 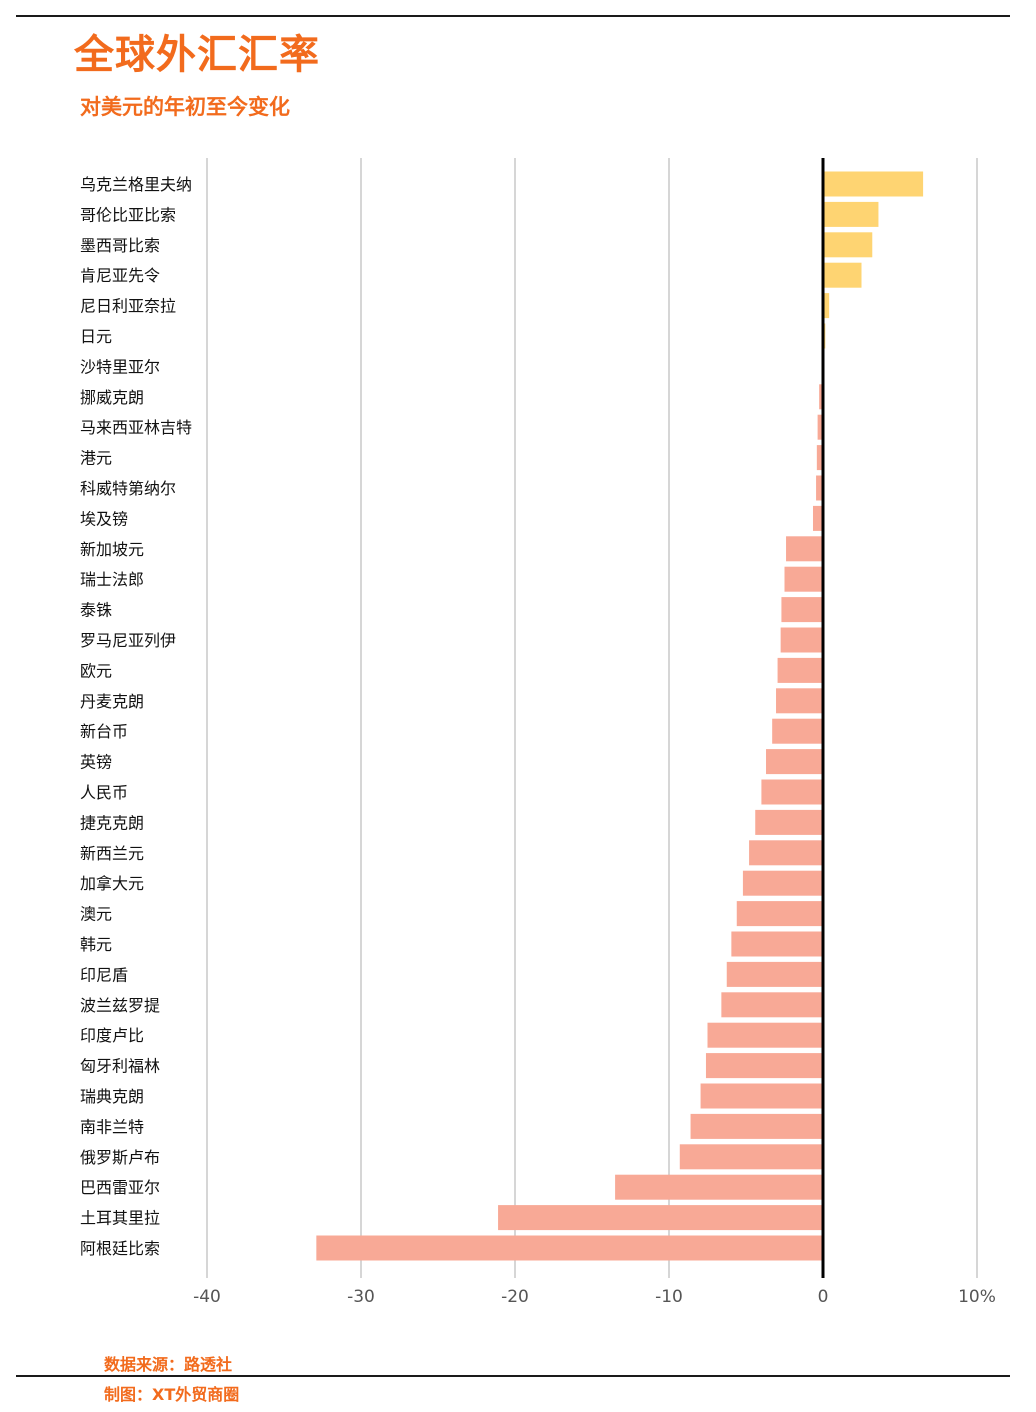 What do you see at coordinates (112, 549) in the screenshot?
I see `category-label: 新加坡元` at bounding box center [112, 549].